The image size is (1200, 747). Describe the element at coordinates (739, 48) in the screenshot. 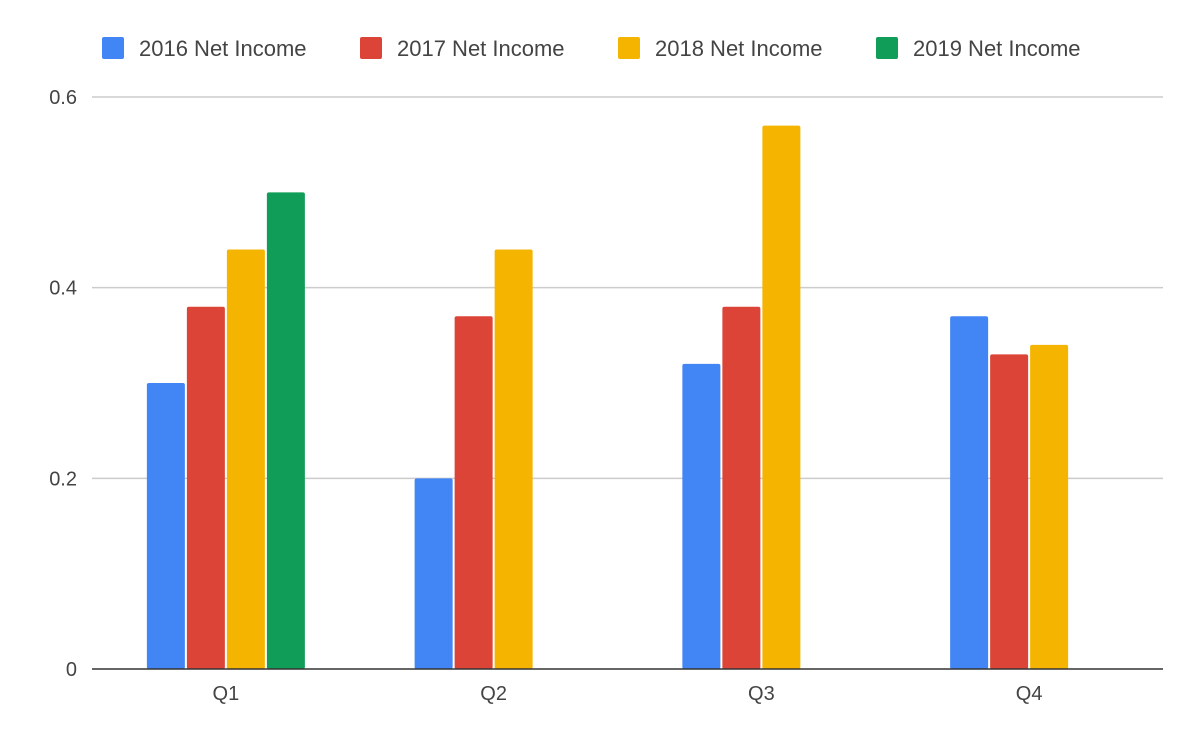

I see `legend-label: 2018 Net Income` at that location.